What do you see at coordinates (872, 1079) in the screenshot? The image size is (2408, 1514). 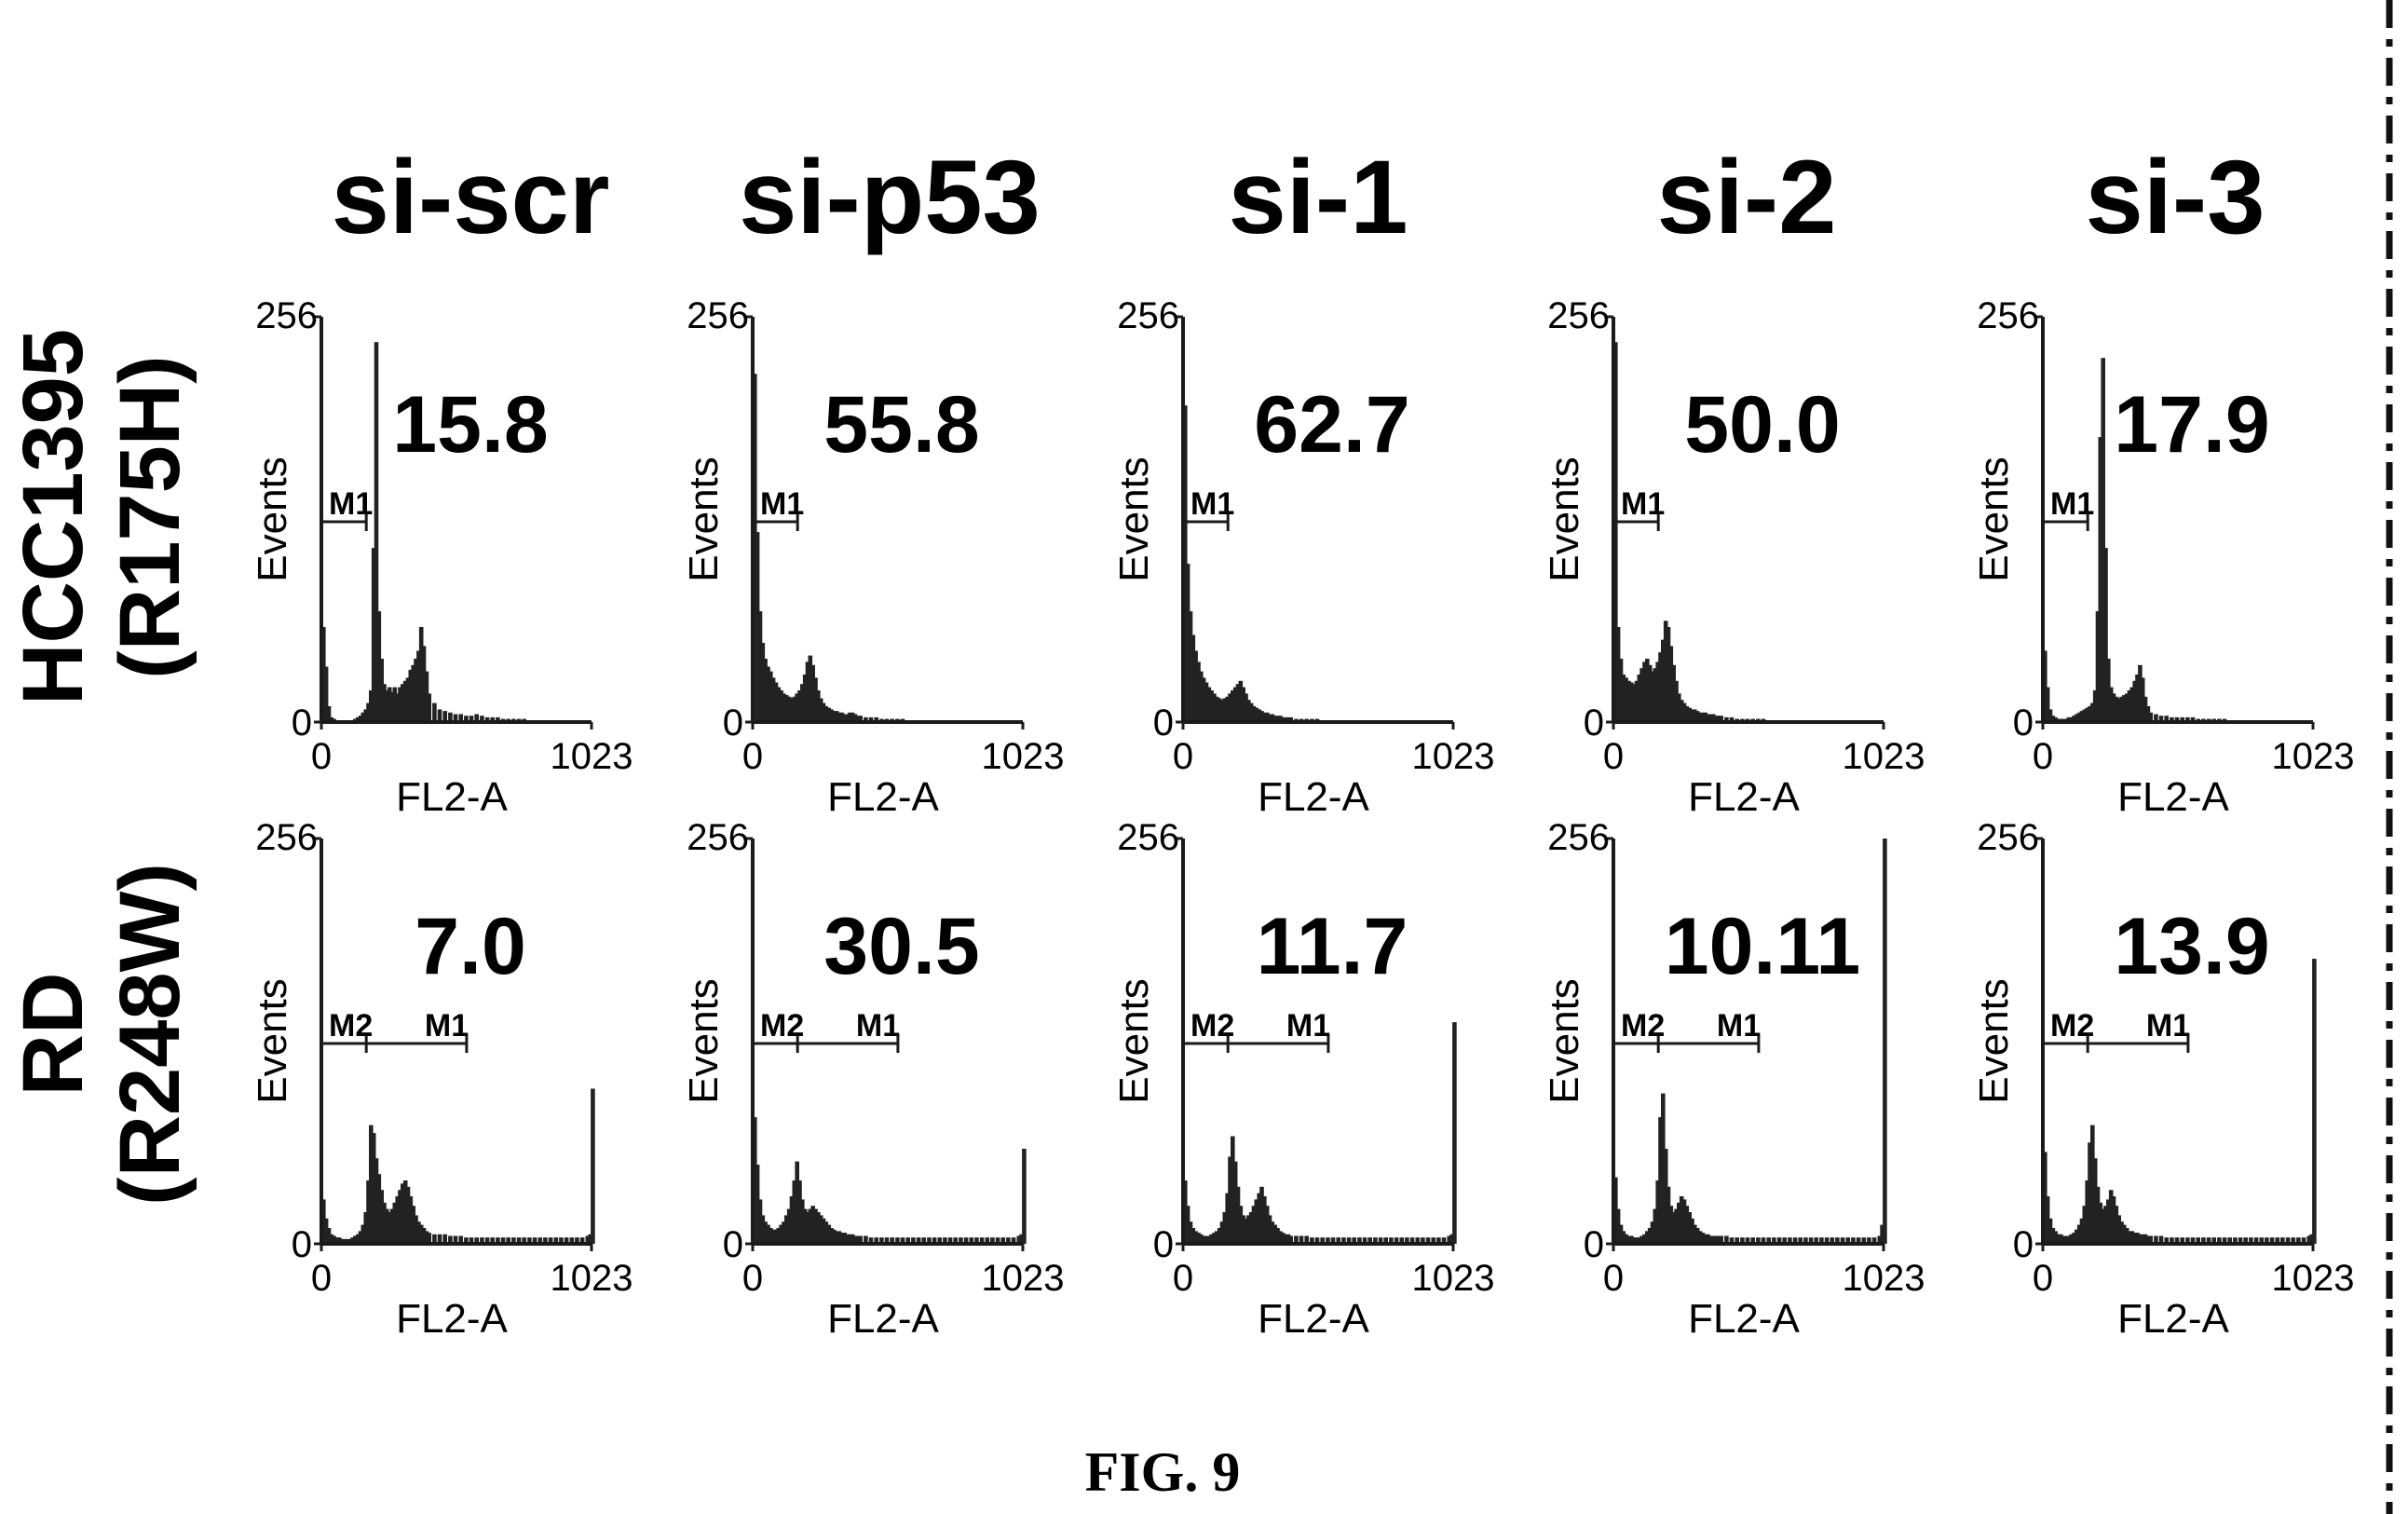 I see `histogram-panel: 256 00 1023 FL2-A Events M2 M1 30.5` at bounding box center [872, 1079].